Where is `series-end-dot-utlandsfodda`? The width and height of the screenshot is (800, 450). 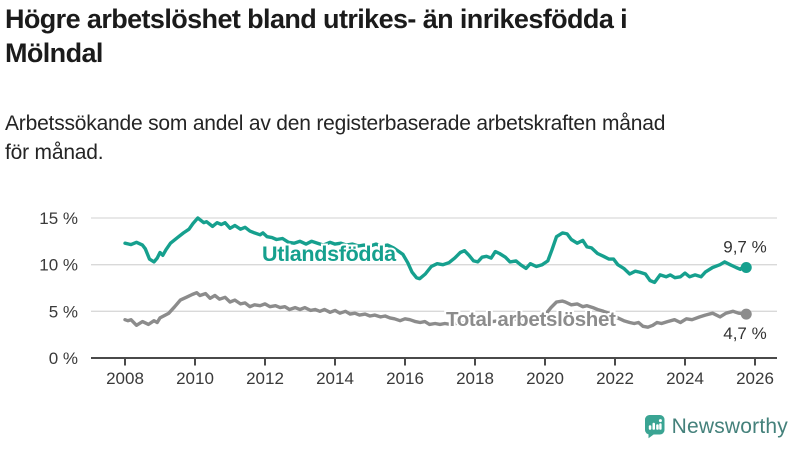
series-end-dot-utlandsfodda is located at coordinates (746, 267).